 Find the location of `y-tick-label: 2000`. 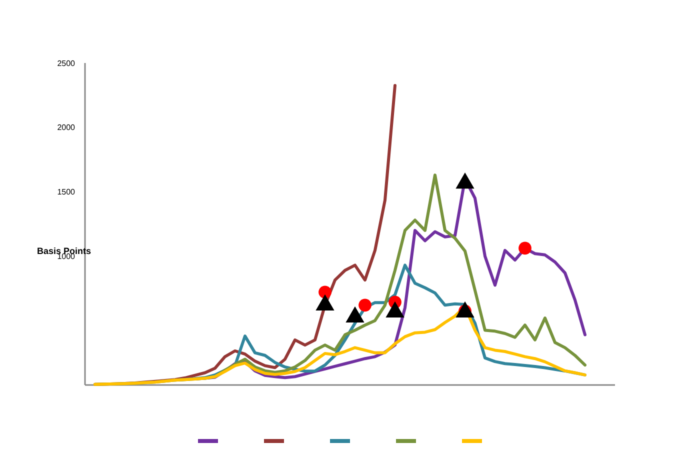

y-tick-label: 2000 is located at coordinates (66, 127).